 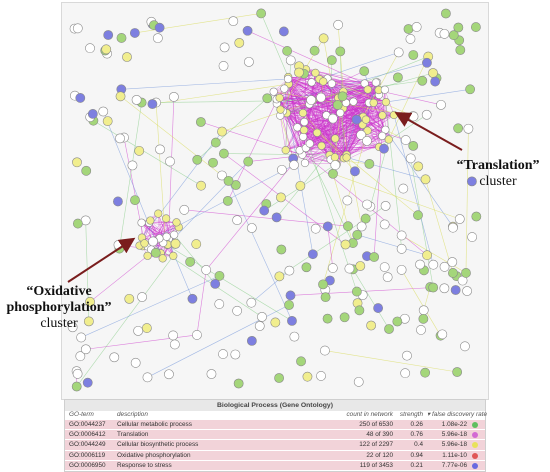 I want to click on color-dot-icon, so click(x=475, y=455).